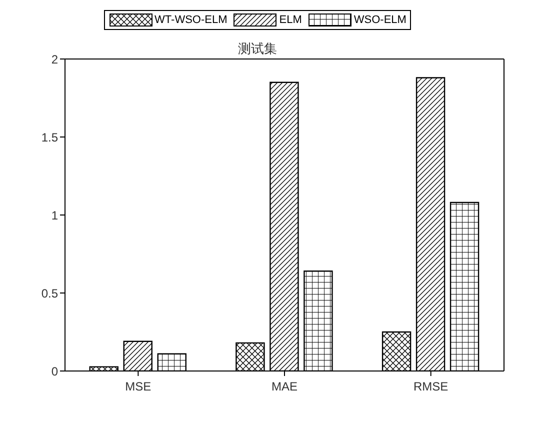 The height and width of the screenshot is (421, 560). What do you see at coordinates (290, 20) in the screenshot?
I see `legend-label: ELM` at bounding box center [290, 20].